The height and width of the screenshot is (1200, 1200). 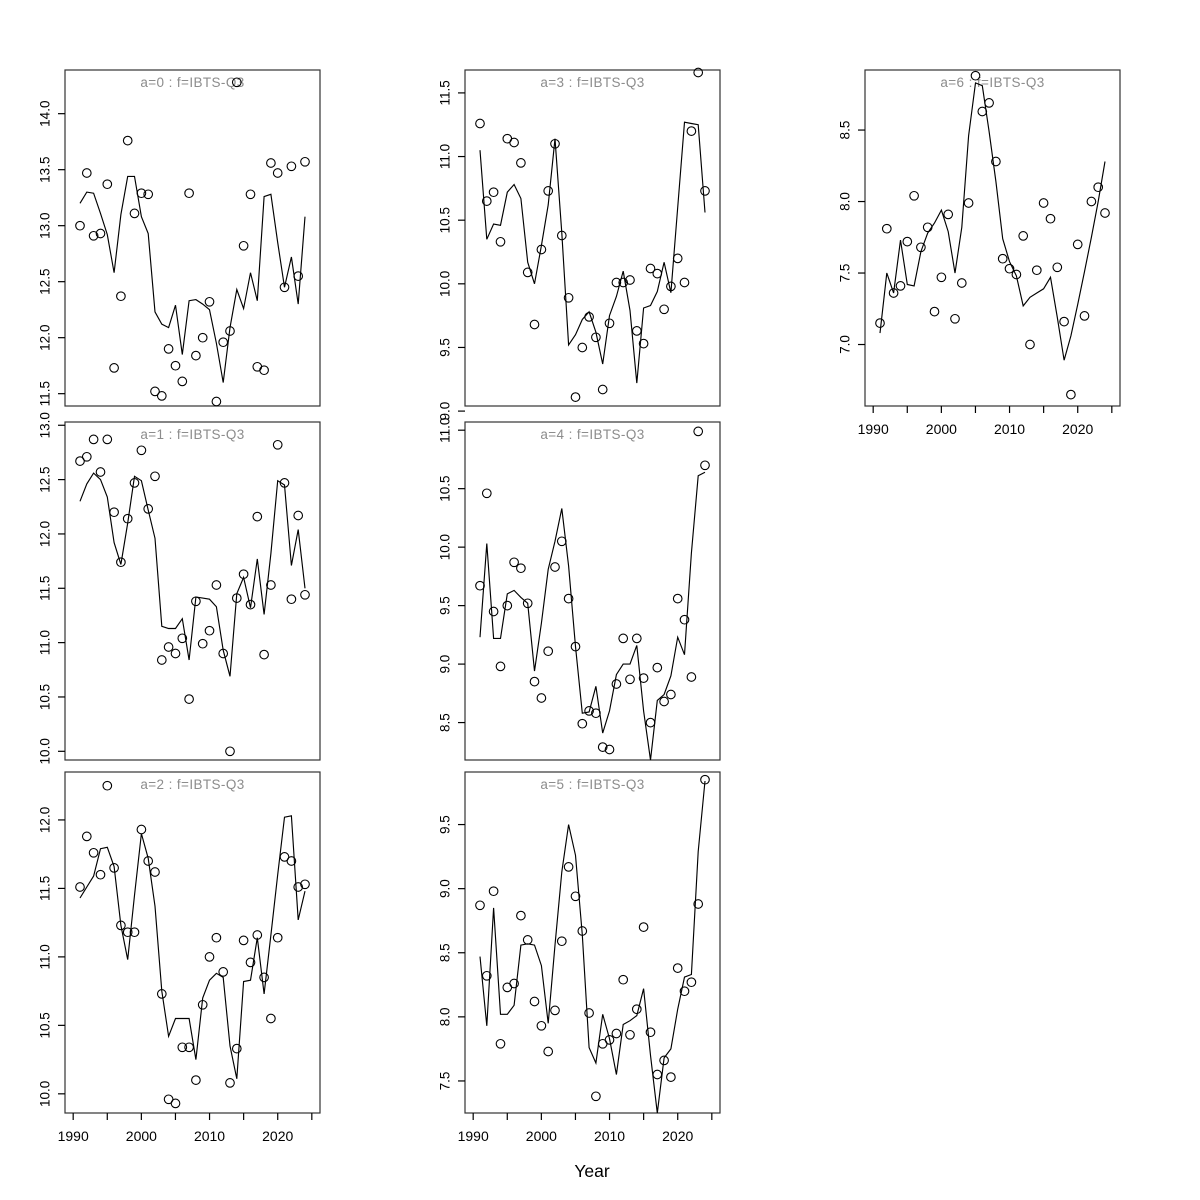 I want to click on obs-point-a1-2020, so click(x=277, y=444).